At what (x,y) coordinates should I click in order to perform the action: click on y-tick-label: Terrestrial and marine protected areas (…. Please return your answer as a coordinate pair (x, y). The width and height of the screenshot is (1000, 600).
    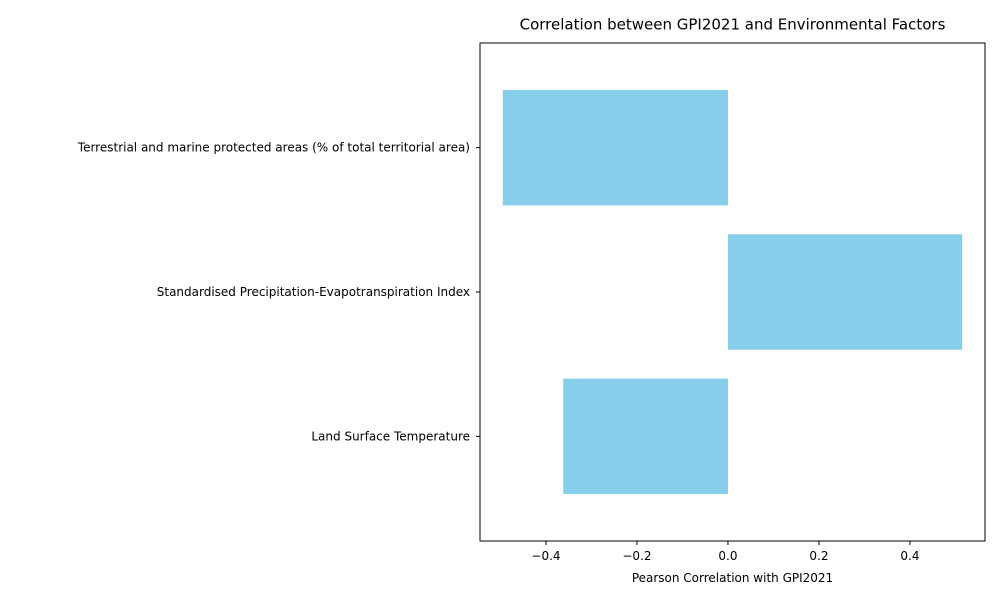
    Looking at the image, I should click on (273, 148).